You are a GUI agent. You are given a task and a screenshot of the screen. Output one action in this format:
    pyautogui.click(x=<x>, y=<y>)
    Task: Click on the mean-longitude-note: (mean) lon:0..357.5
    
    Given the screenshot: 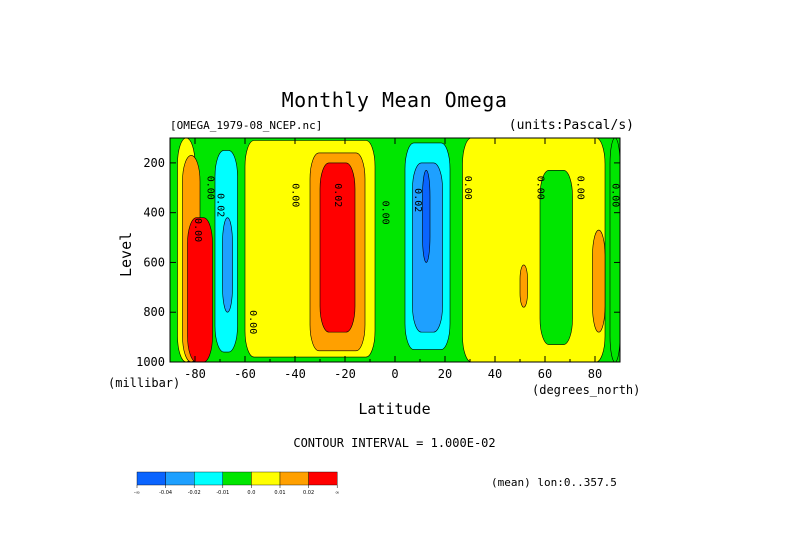 What is the action you would take?
    pyautogui.click(x=554, y=482)
    